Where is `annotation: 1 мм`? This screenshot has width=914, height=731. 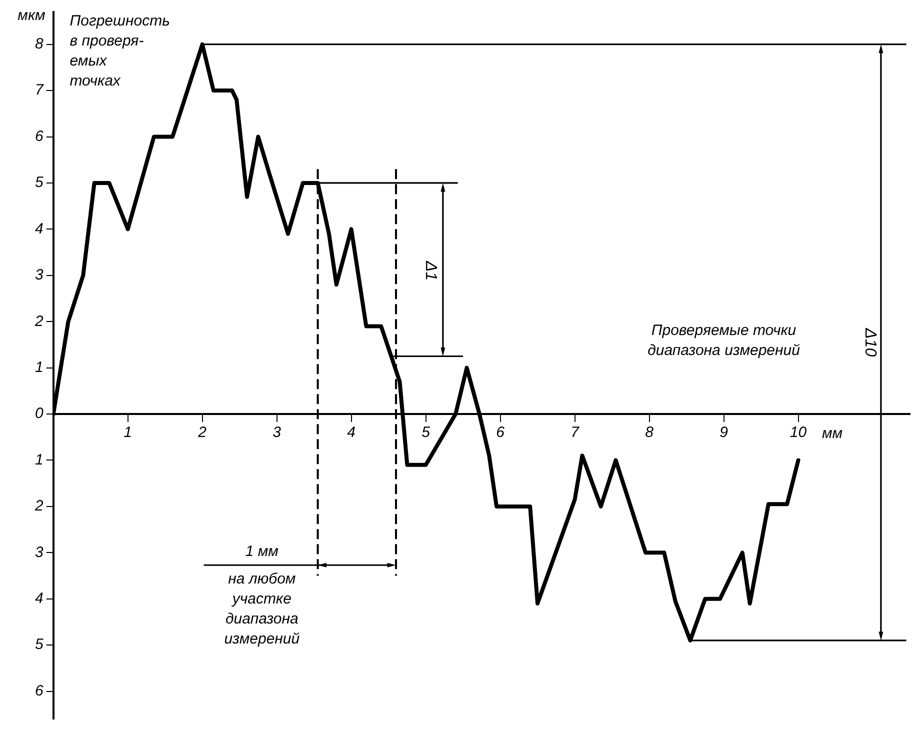
annotation: 1 мм is located at coordinates (261, 551).